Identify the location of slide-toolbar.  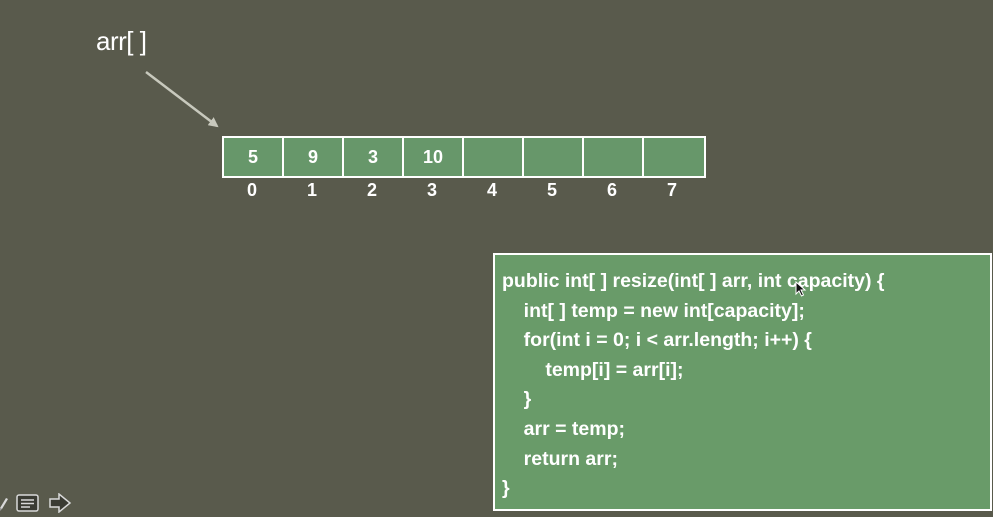
(36, 504).